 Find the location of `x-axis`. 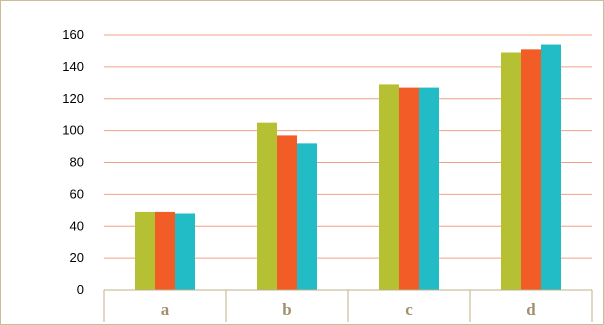

x-axis is located at coordinates (348, 305).